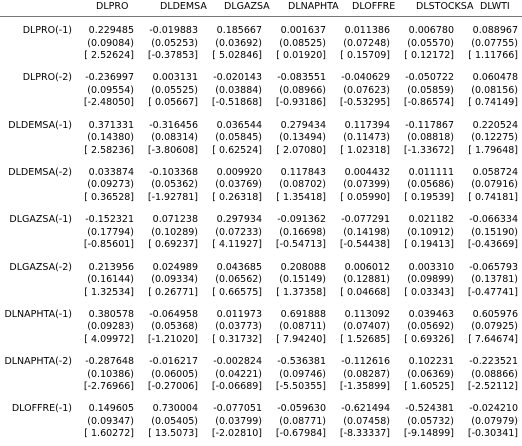 This screenshot has width=522, height=446. What do you see at coordinates (110, 90) in the screenshot?
I see `std-errors: (0.09554)` at bounding box center [110, 90].